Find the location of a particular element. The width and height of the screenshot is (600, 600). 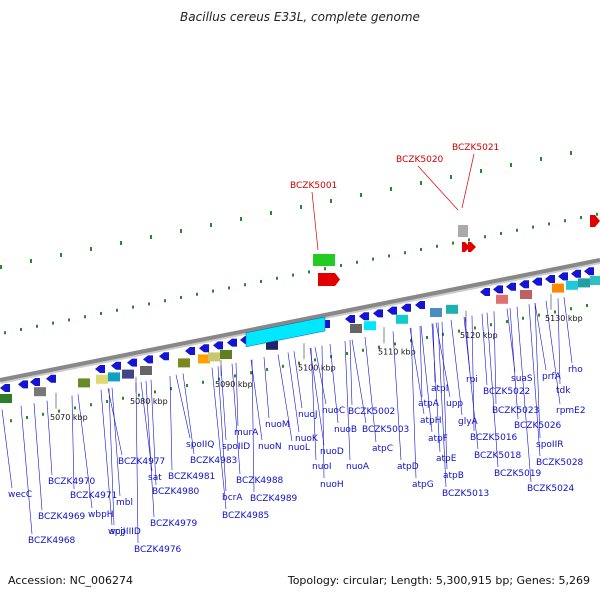

gene-label: nuoB is located at coordinates (345, 430).